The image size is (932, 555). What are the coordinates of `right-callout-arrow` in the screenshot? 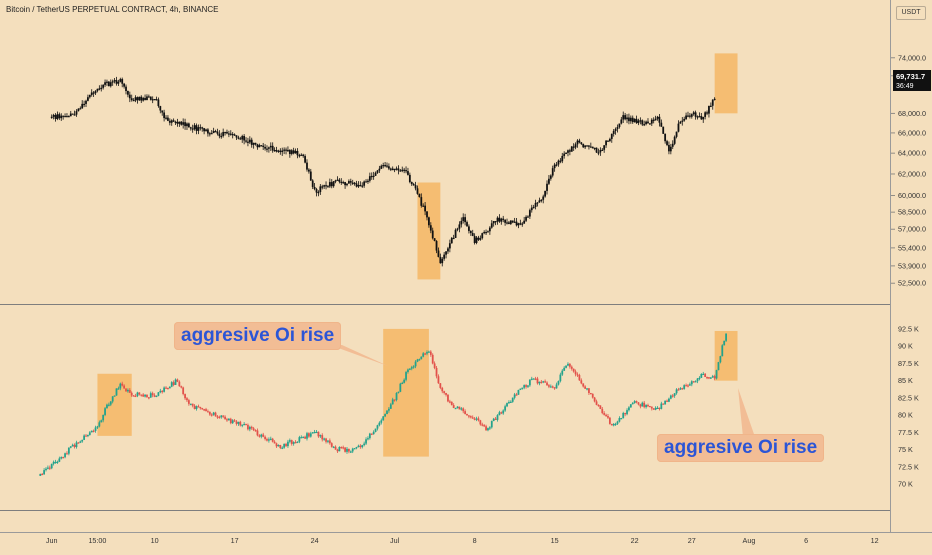 It's located at (746, 412).